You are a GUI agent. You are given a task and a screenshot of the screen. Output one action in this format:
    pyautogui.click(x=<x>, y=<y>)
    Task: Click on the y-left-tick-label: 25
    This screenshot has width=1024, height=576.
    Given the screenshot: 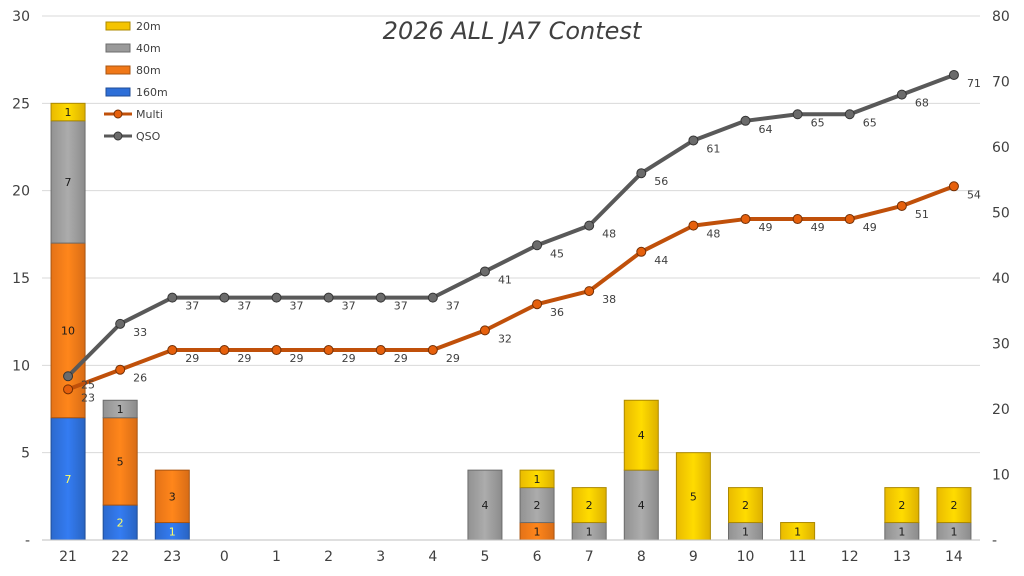 What is the action you would take?
    pyautogui.click(x=21, y=104)
    